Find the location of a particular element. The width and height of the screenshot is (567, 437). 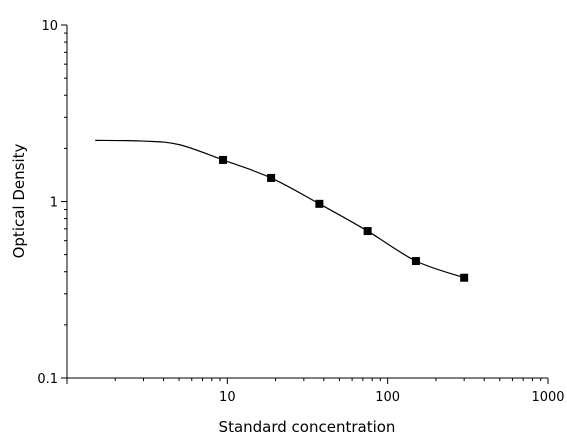

y-tick-label: 1 is located at coordinates (54, 203).